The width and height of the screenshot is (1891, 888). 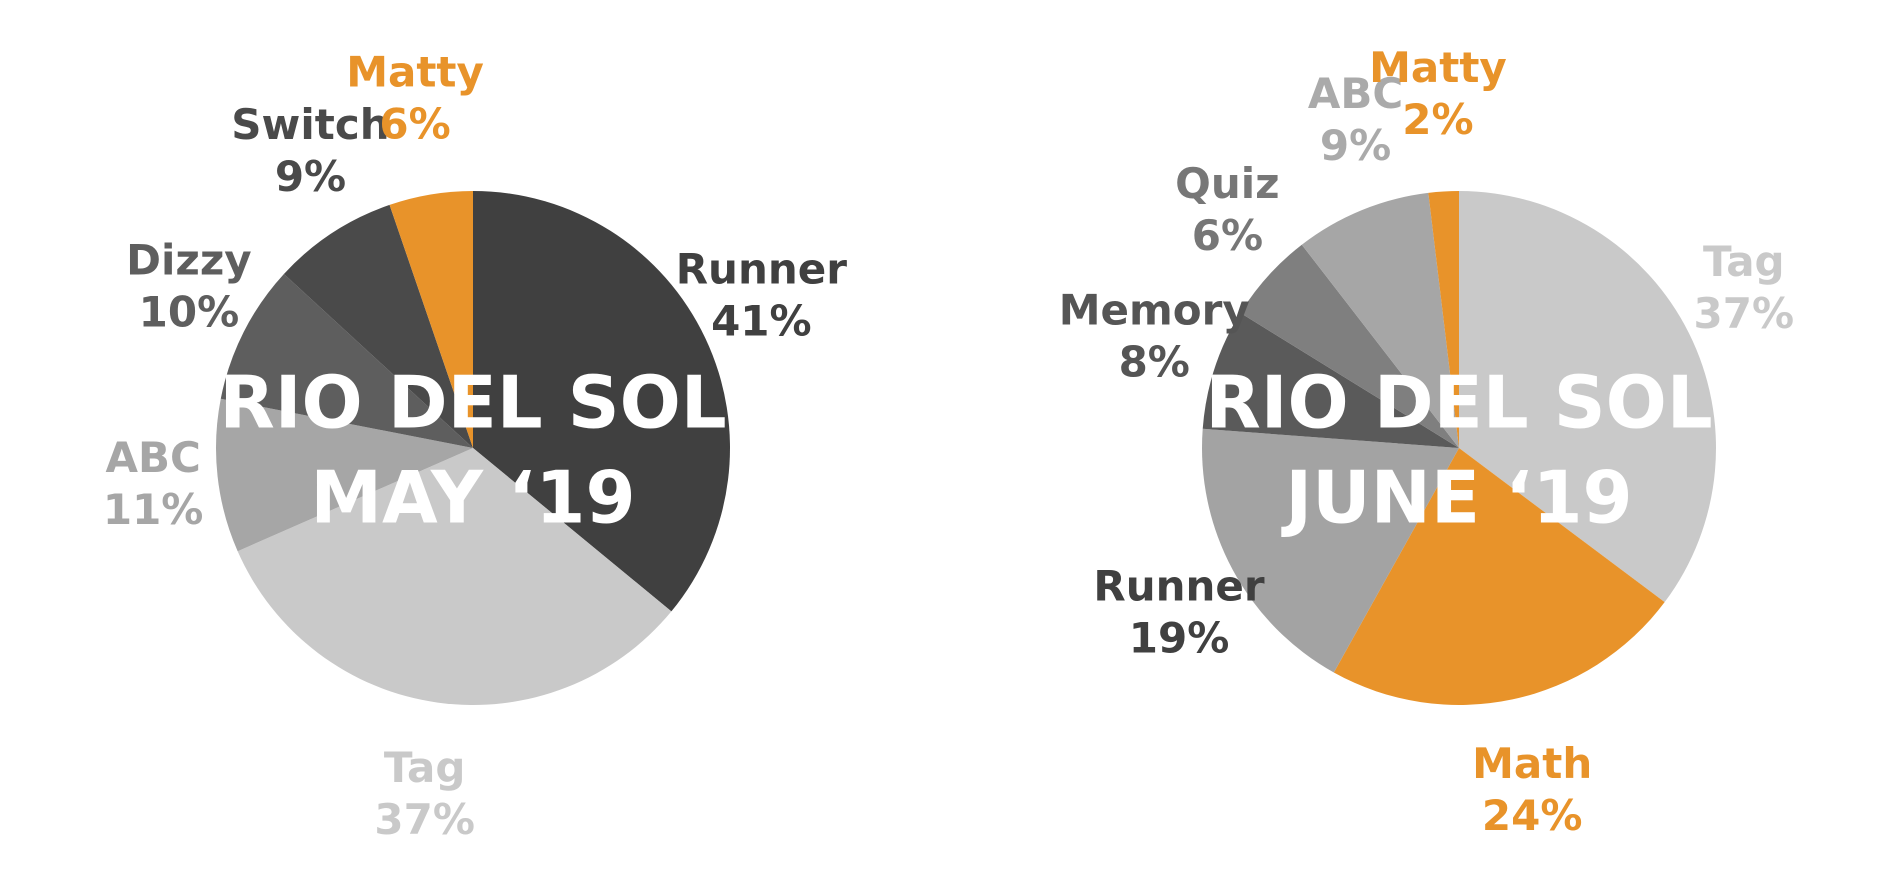 What do you see at coordinates (472, 498) in the screenshot?
I see `pie-title: MAY ‘19` at bounding box center [472, 498].